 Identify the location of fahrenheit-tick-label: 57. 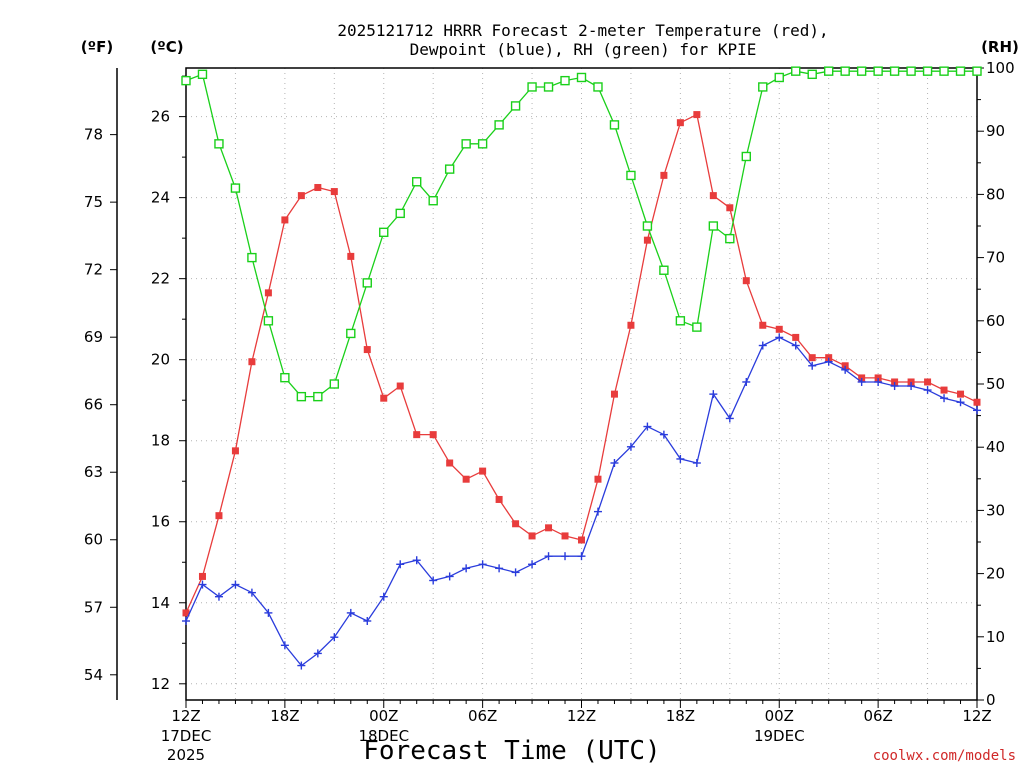
(93, 607).